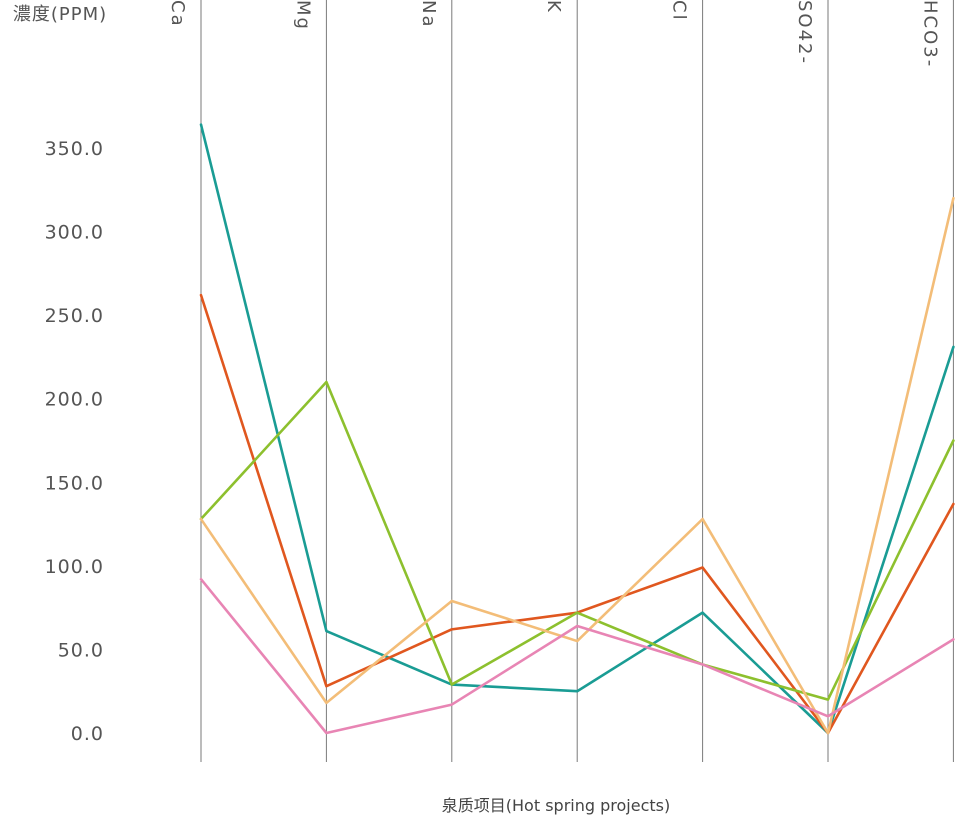  Describe the element at coordinates (87, 734) in the screenshot. I see `y-tick-label: 0.0` at that location.